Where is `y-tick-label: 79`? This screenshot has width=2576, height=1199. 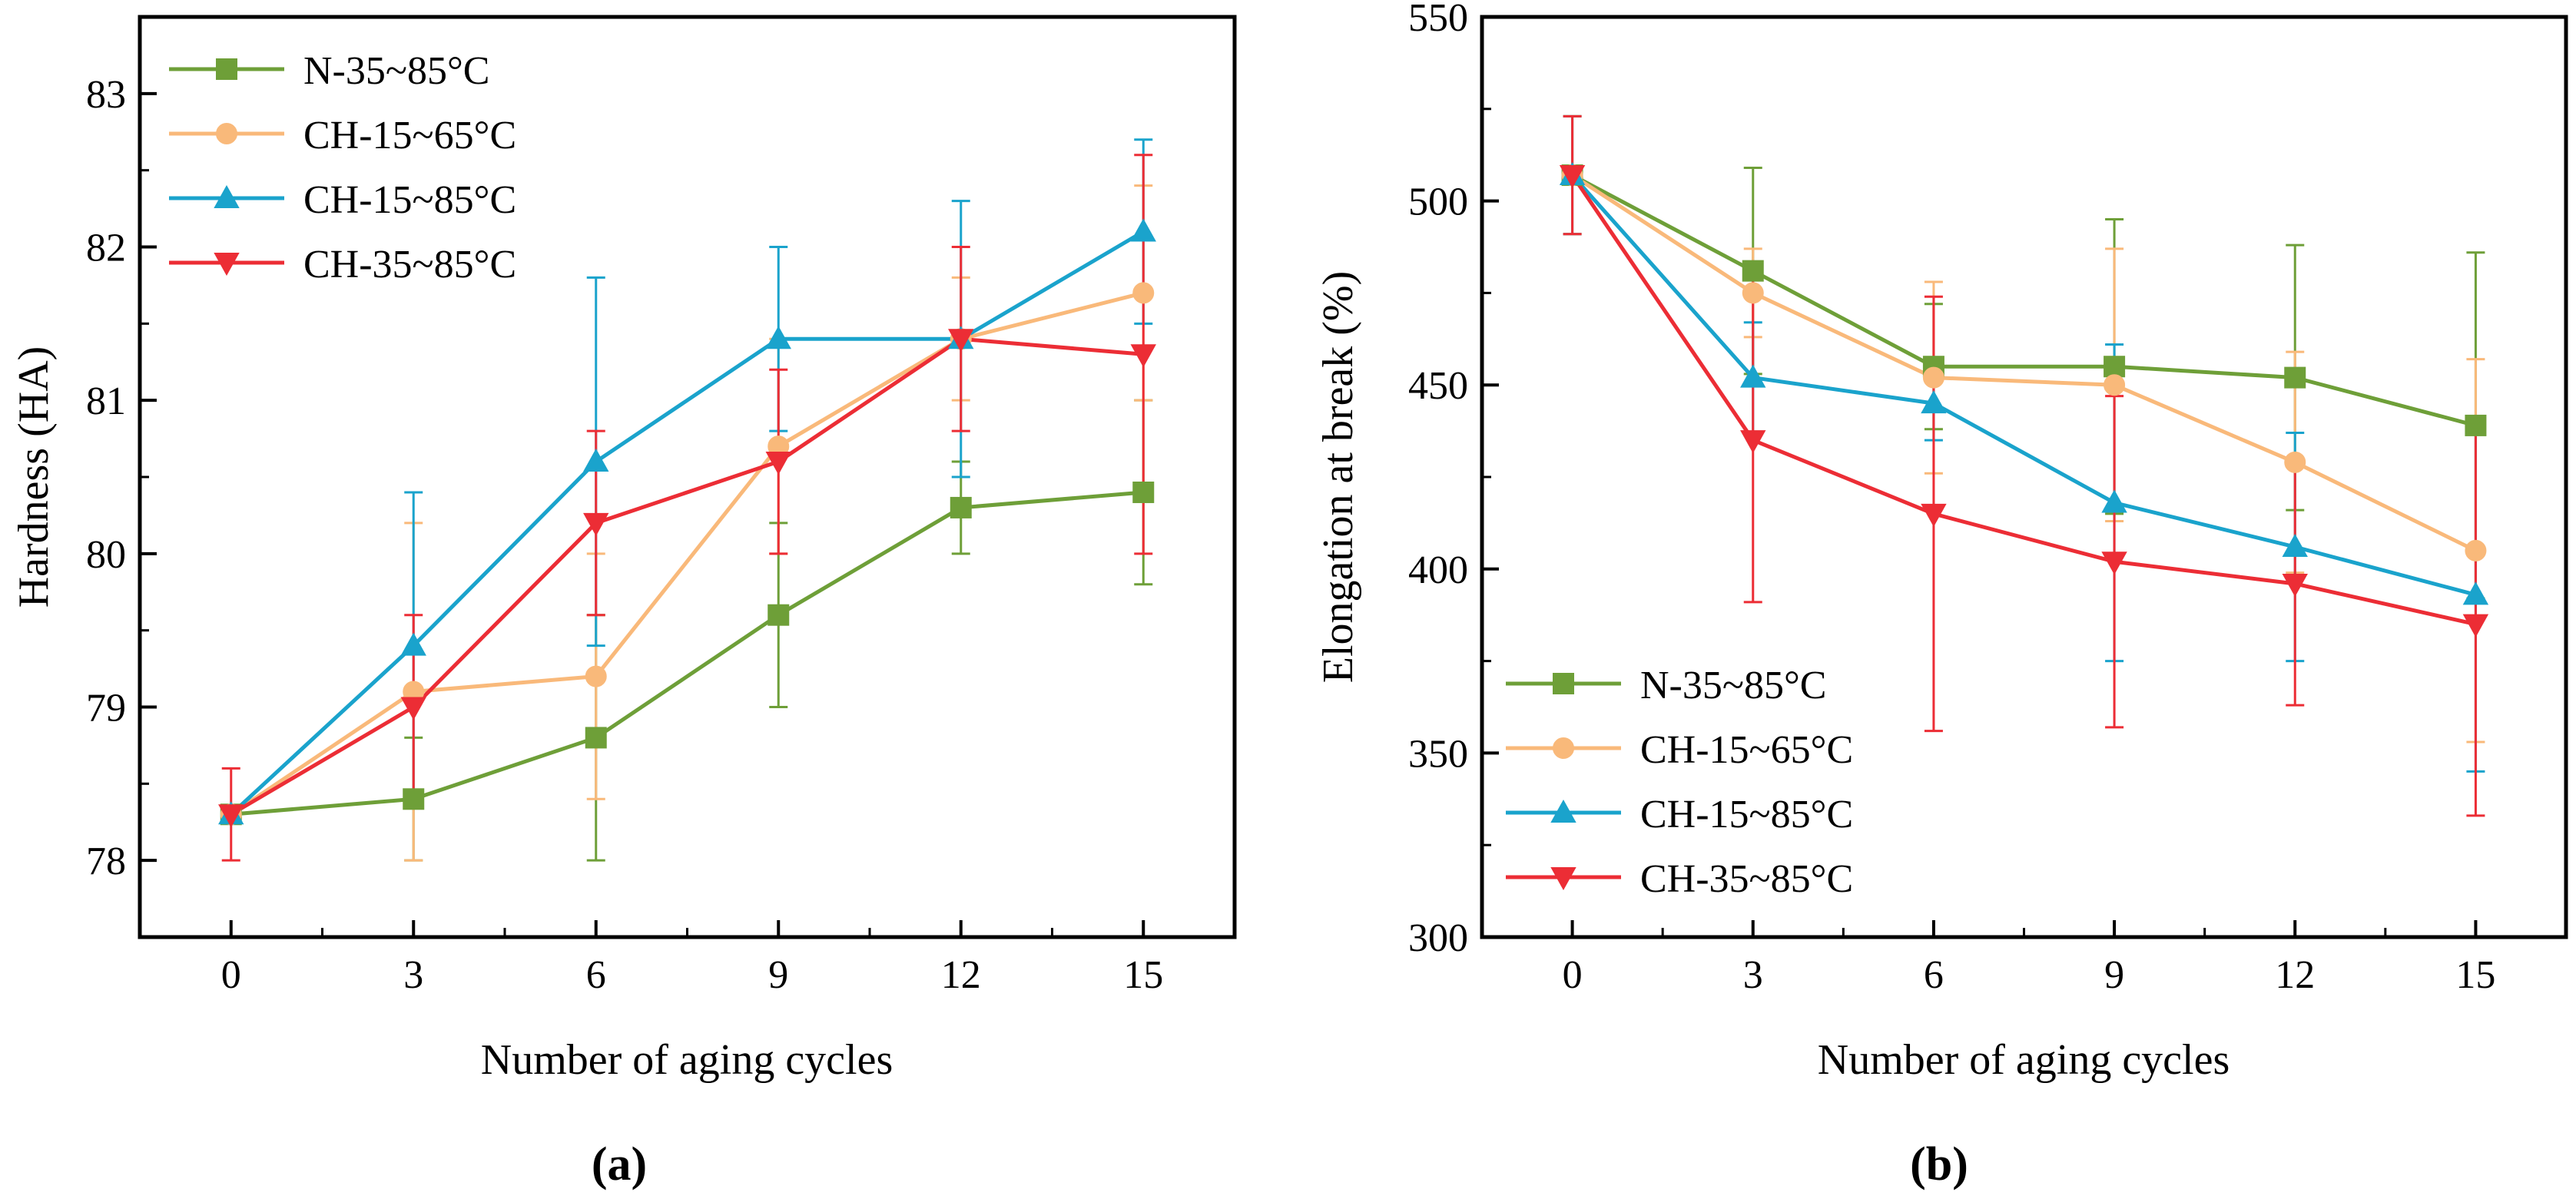 y-tick-label: 79 is located at coordinates (106, 708).